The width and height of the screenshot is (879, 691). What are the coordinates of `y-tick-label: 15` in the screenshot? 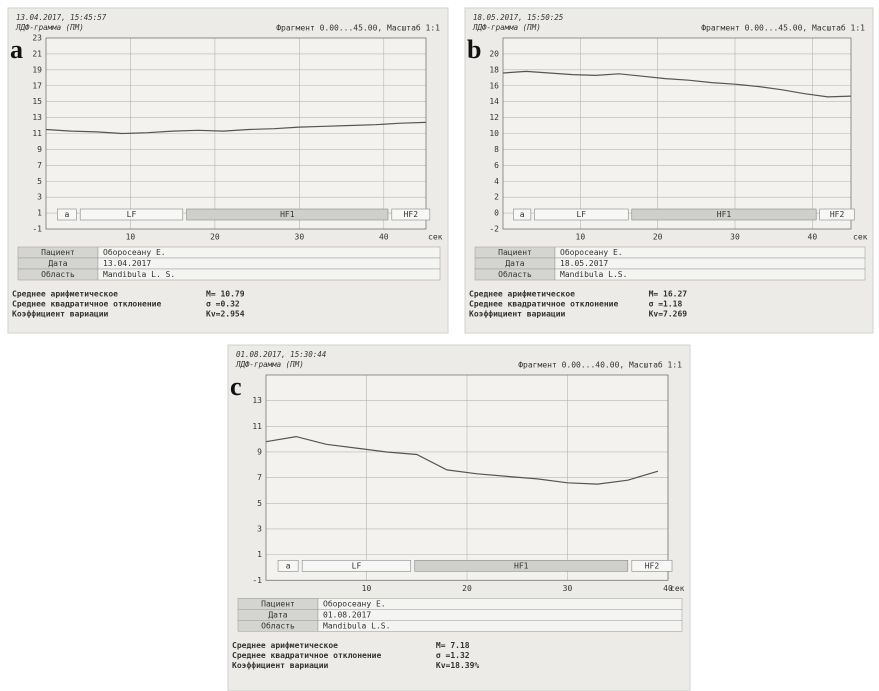 It's located at (37, 101).